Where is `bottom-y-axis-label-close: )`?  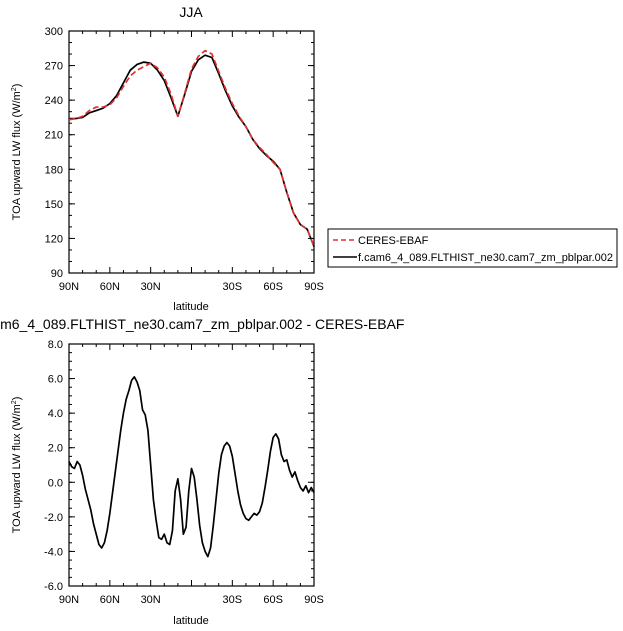
bottom-y-axis-label-close: ) is located at coordinates (17, 399).